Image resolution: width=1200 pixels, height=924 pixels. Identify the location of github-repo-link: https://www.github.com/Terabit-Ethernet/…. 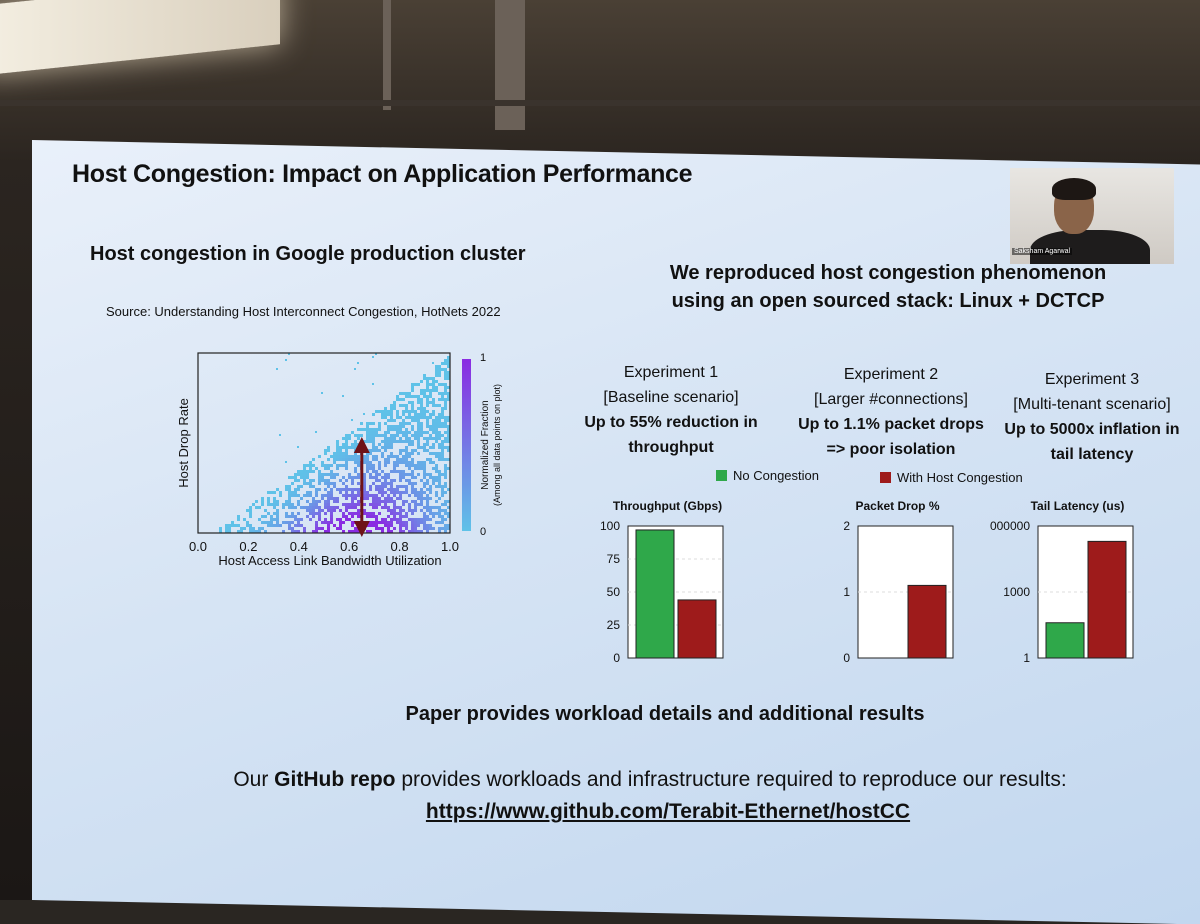
(668, 811).